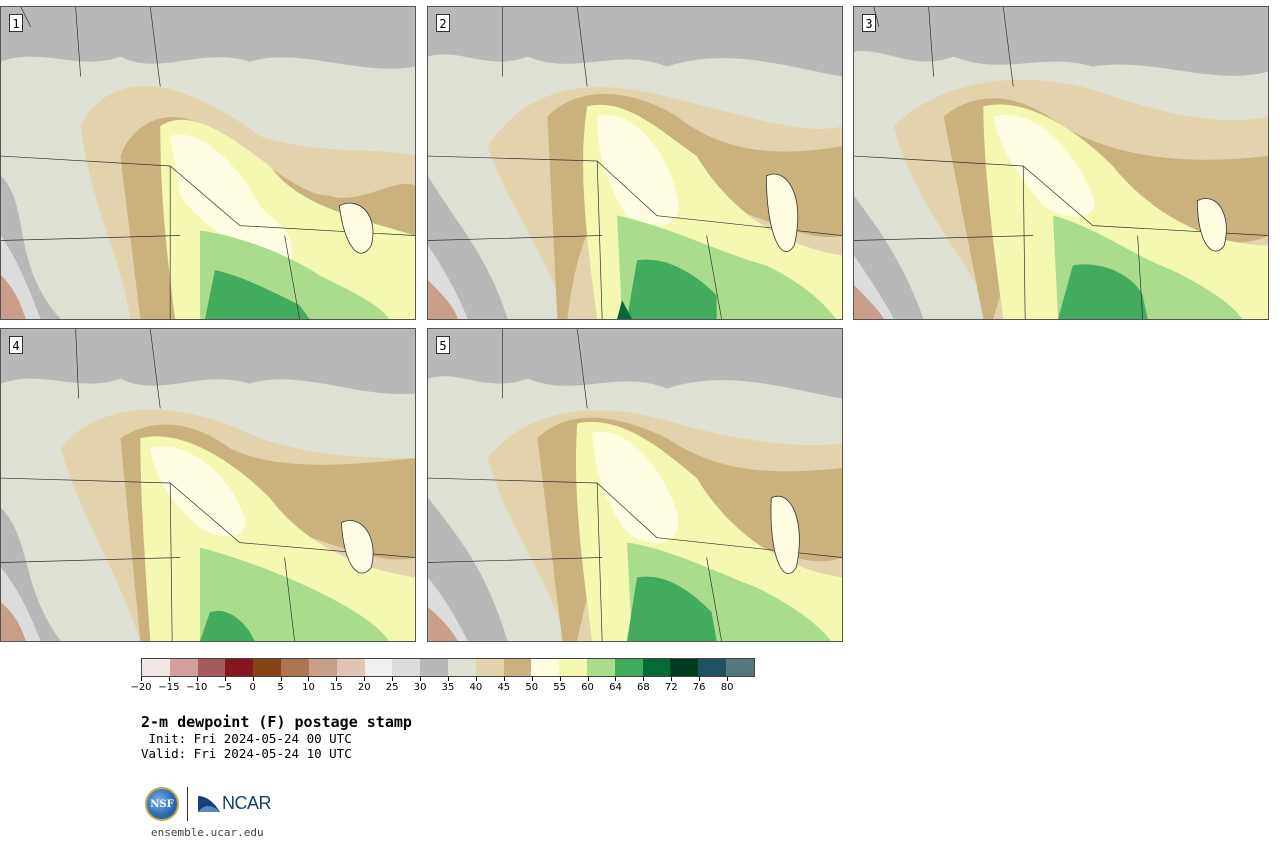  Describe the element at coordinates (504, 687) in the screenshot. I see `colorbar-tick-label: 45` at that location.